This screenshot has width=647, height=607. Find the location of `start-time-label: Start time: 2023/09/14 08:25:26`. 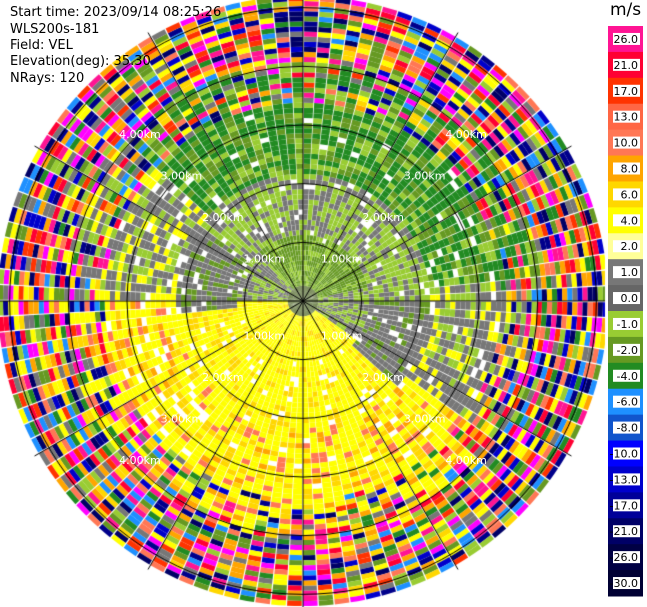

start-time-label: Start time: 2023/09/14 08:25:26 is located at coordinates (116, 12).